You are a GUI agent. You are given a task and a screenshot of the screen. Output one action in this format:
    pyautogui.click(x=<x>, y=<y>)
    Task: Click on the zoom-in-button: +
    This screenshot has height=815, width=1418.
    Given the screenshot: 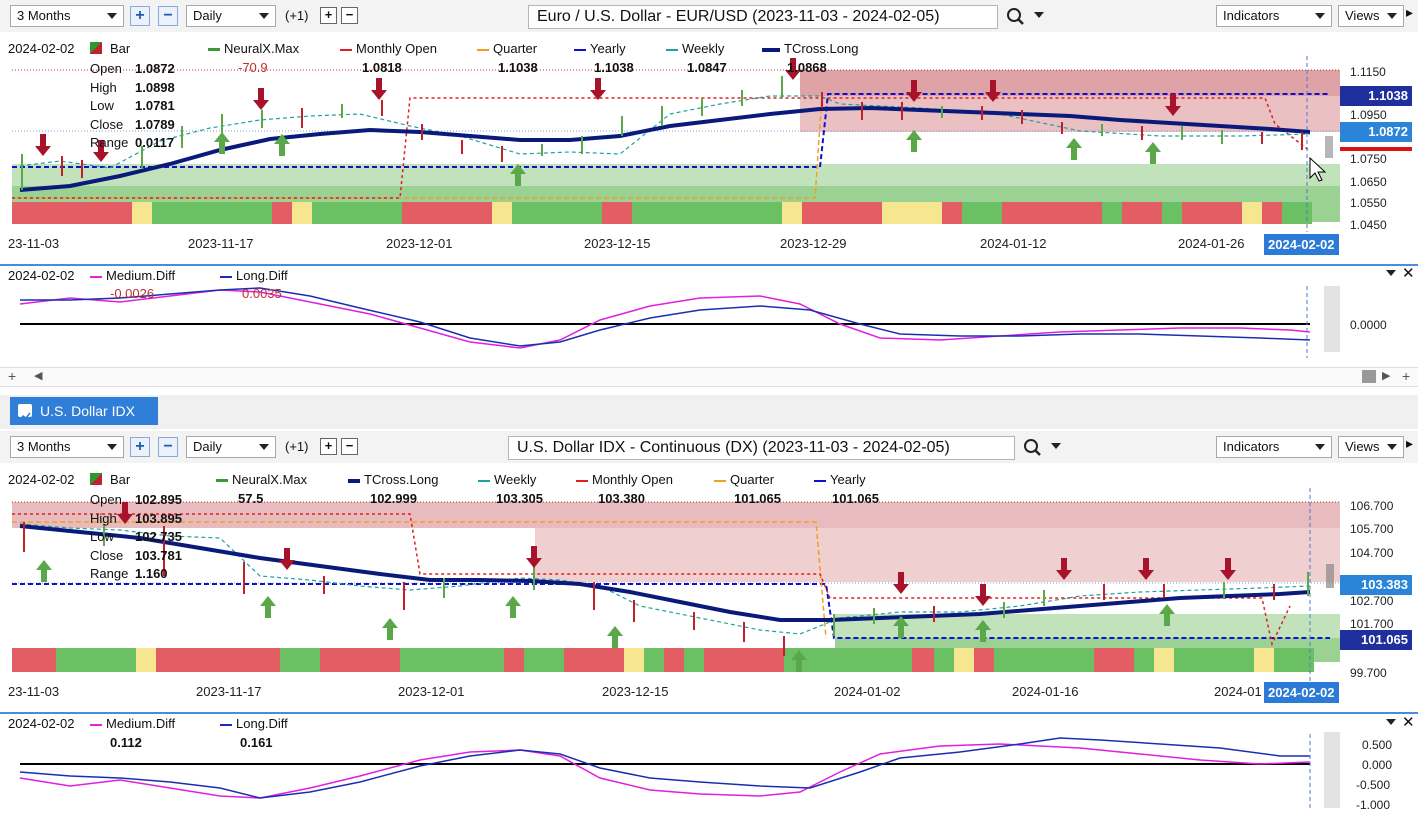 What is the action you would take?
    pyautogui.click(x=140, y=16)
    